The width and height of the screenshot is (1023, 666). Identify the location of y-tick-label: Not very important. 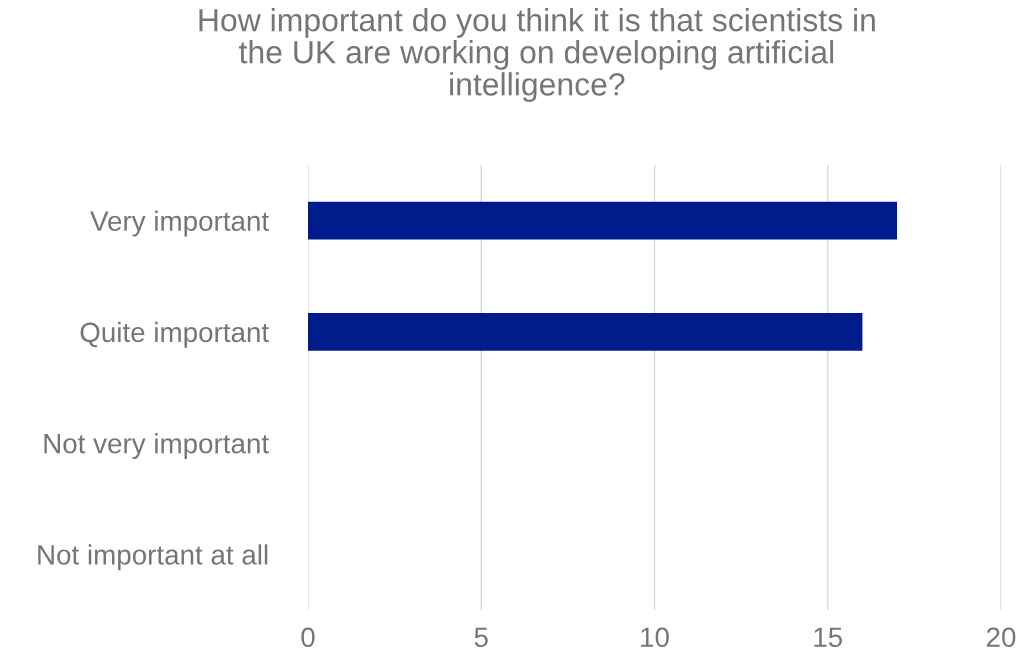
(156, 446).